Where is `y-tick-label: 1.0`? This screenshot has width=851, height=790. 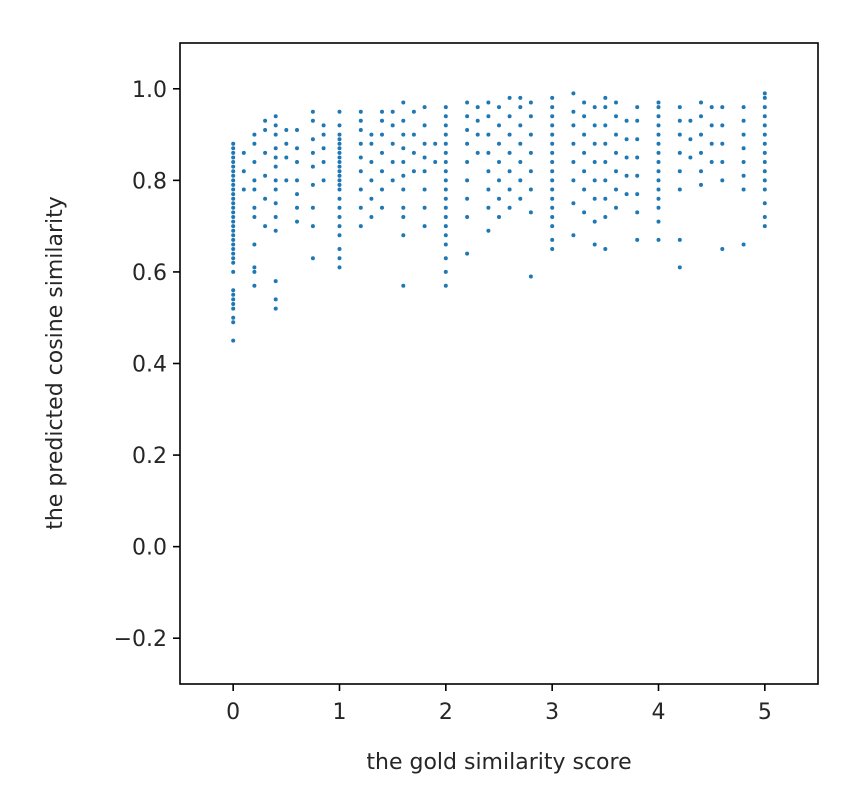
y-tick-label: 1.0 is located at coordinates (149, 90).